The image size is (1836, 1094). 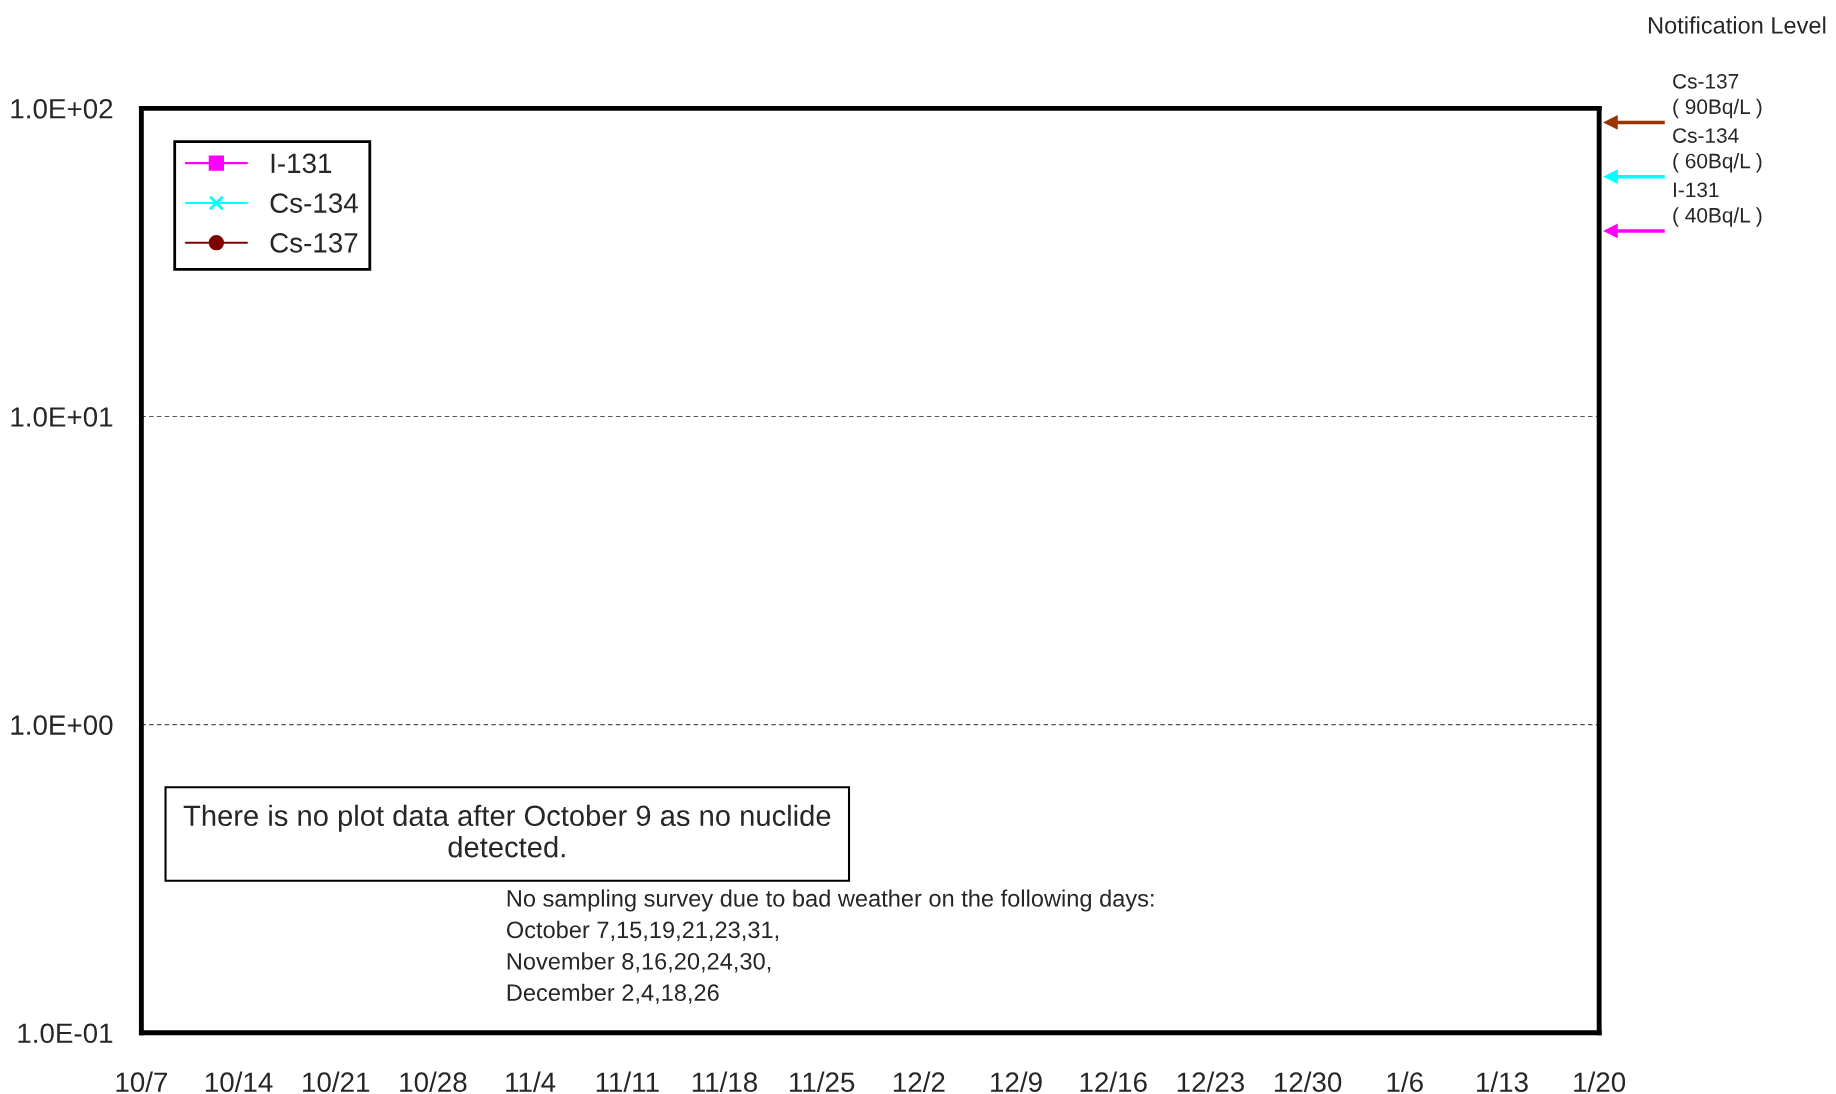 I want to click on x-tick-label: 1/20, so click(x=1600, y=1082).